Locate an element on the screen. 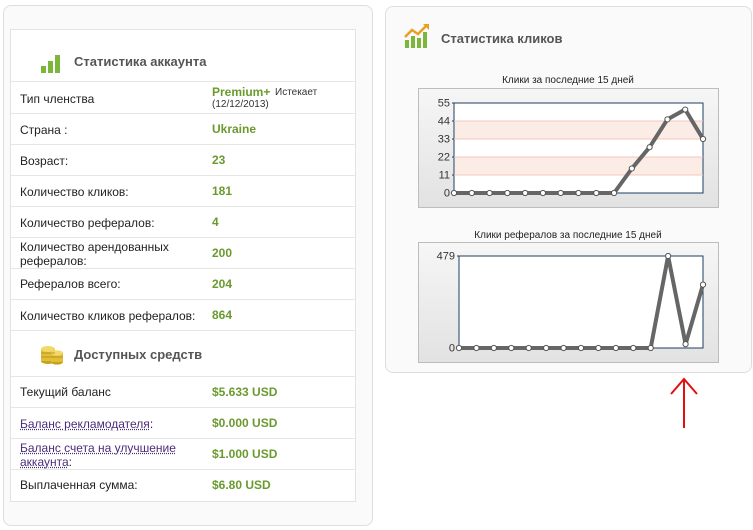 The width and height of the screenshot is (753, 530). membership-value: Premium+ is located at coordinates (241, 92).